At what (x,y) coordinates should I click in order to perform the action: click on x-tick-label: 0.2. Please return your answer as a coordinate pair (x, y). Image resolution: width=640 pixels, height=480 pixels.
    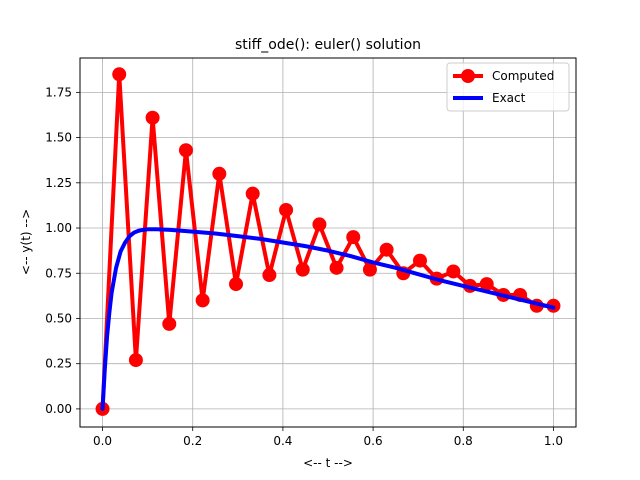
    Looking at the image, I should click on (192, 441).